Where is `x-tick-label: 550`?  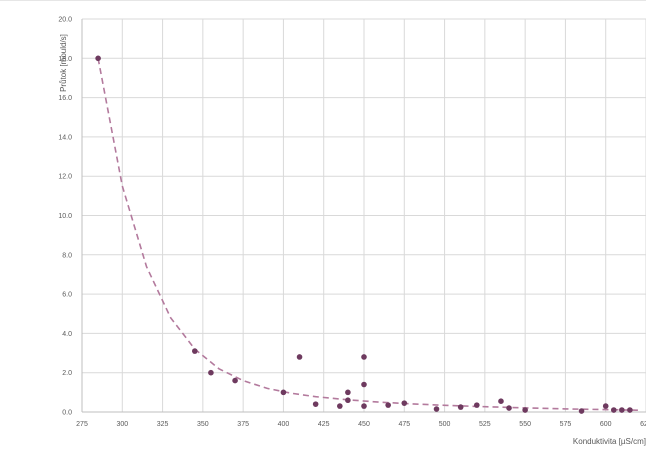 x-tick-label: 550 is located at coordinates (525, 424).